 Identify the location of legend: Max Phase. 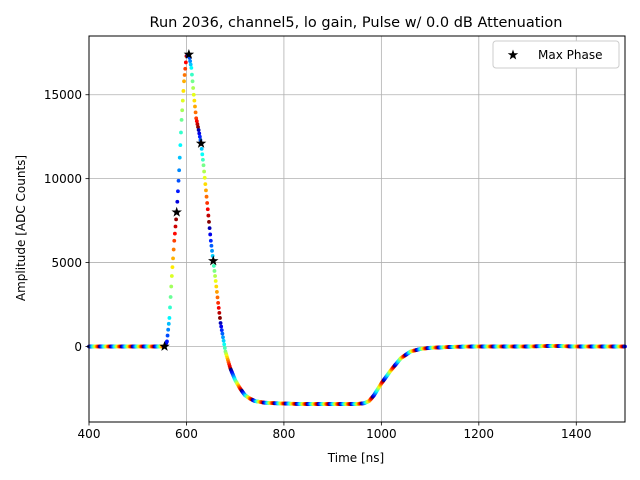
(556, 54).